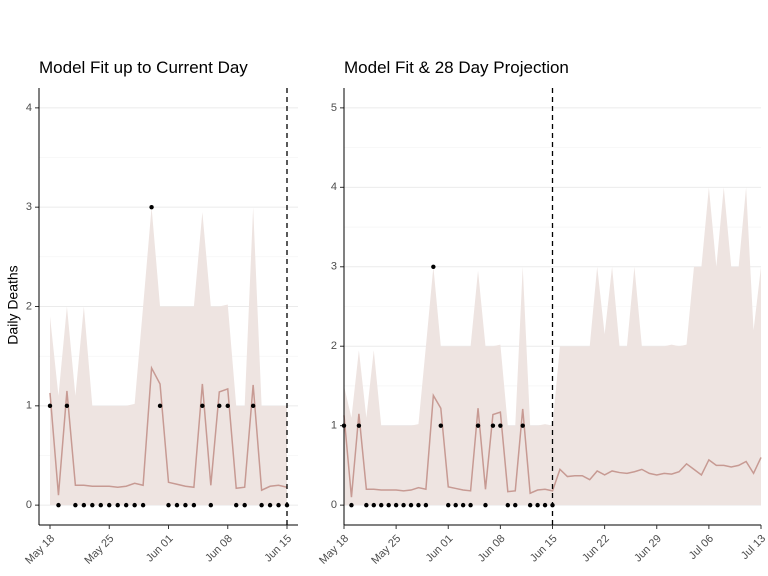 Image resolution: width=768 pixels, height=576 pixels. What do you see at coordinates (701, 547) in the screenshot?
I see `x-tick-label: Jul 06` at bounding box center [701, 547].